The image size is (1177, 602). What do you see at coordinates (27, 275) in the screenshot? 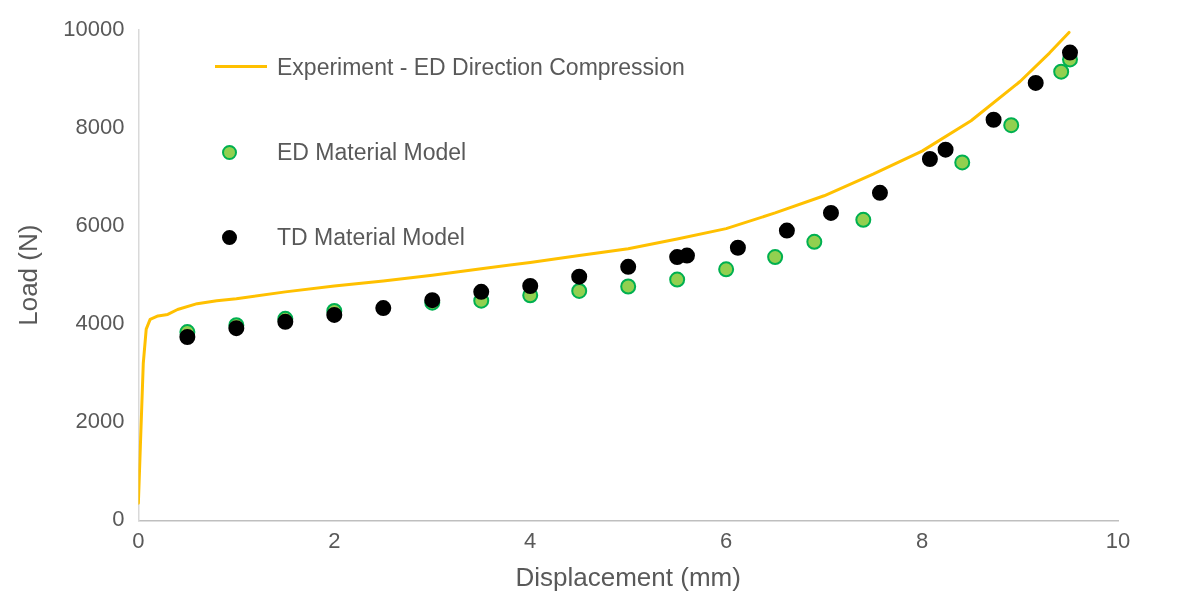
I see `y-axis-title: Load (N)` at bounding box center [27, 275].